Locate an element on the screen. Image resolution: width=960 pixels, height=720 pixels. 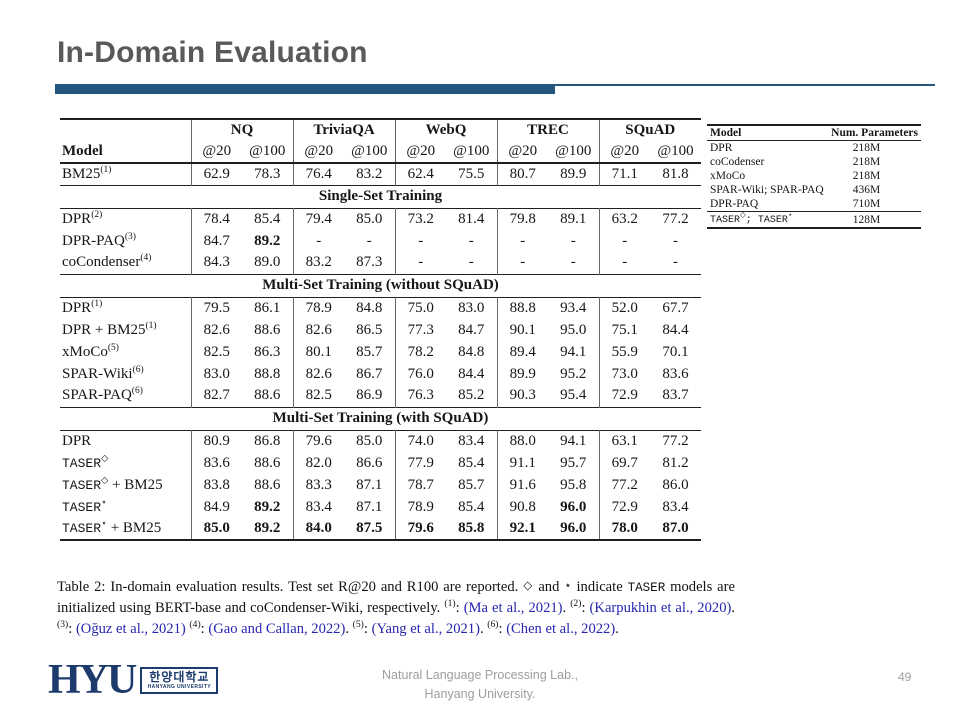
slide-title: In-Domain Evaluation is located at coordinates (212, 52).